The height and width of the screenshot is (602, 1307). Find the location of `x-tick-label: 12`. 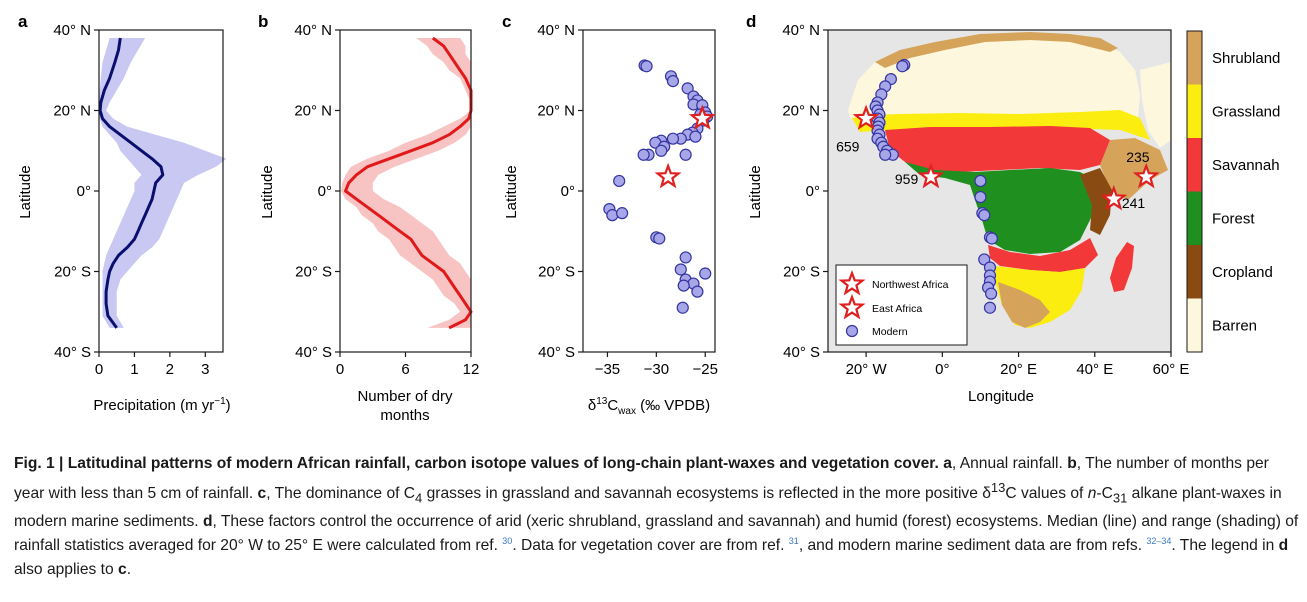

x-tick-label: 12 is located at coordinates (471, 369).